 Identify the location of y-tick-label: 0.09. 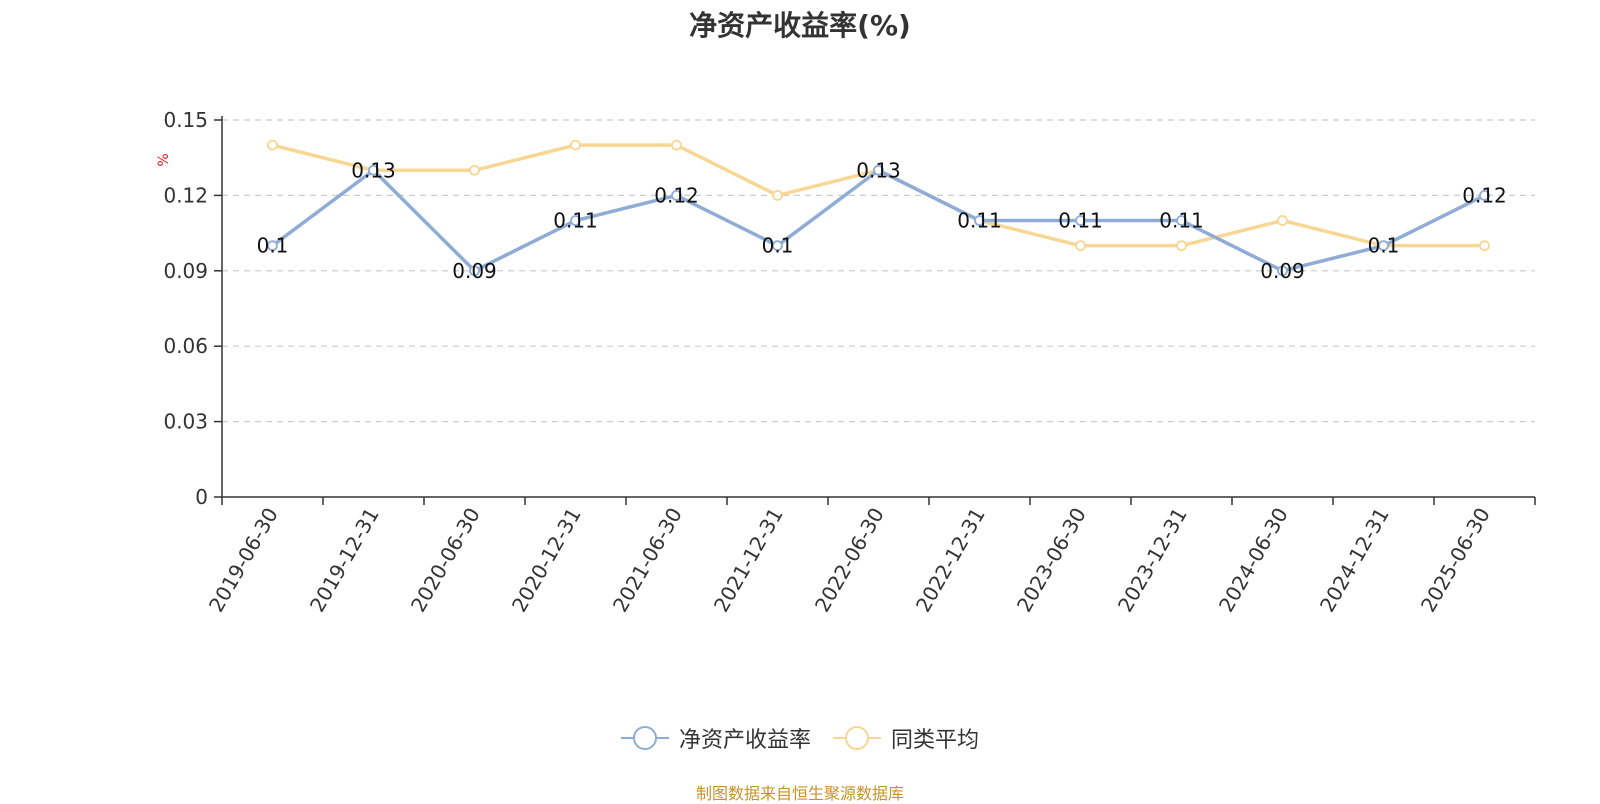
(185, 271).